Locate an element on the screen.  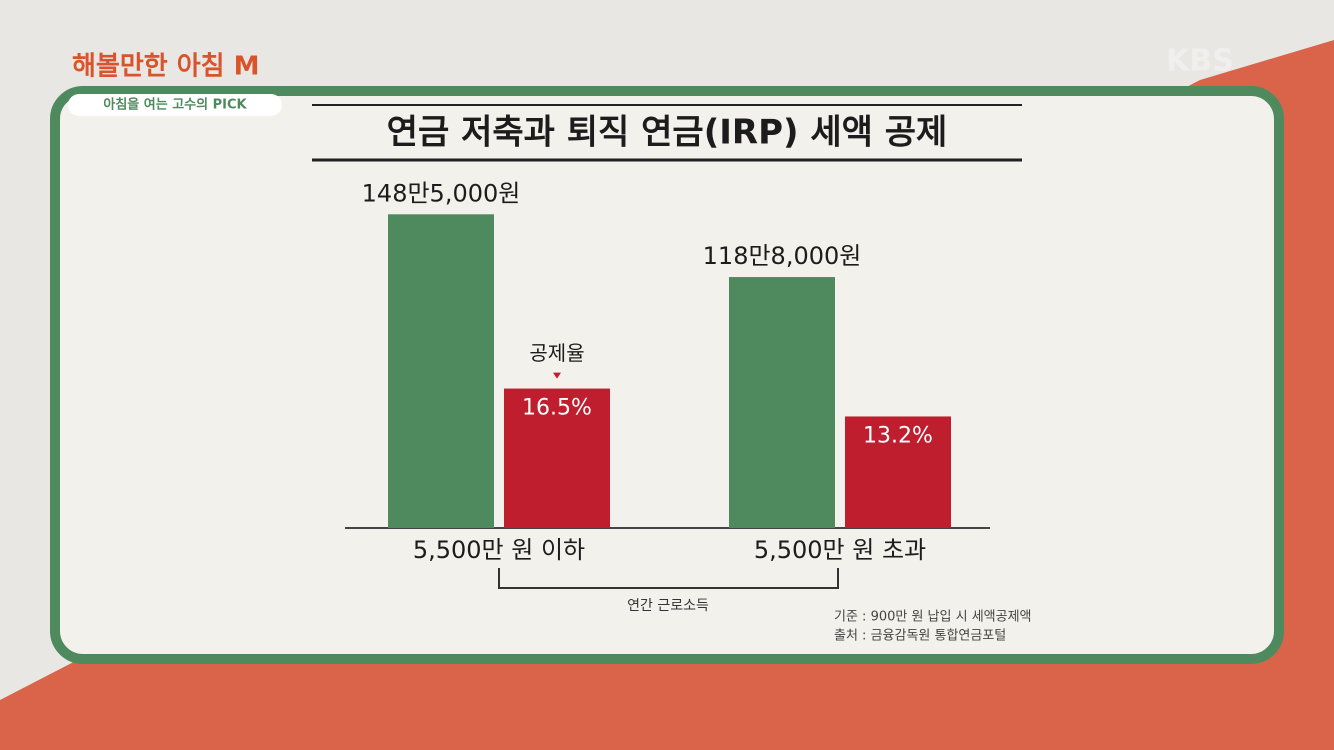
watermark: KBS is located at coordinates (1200, 61).